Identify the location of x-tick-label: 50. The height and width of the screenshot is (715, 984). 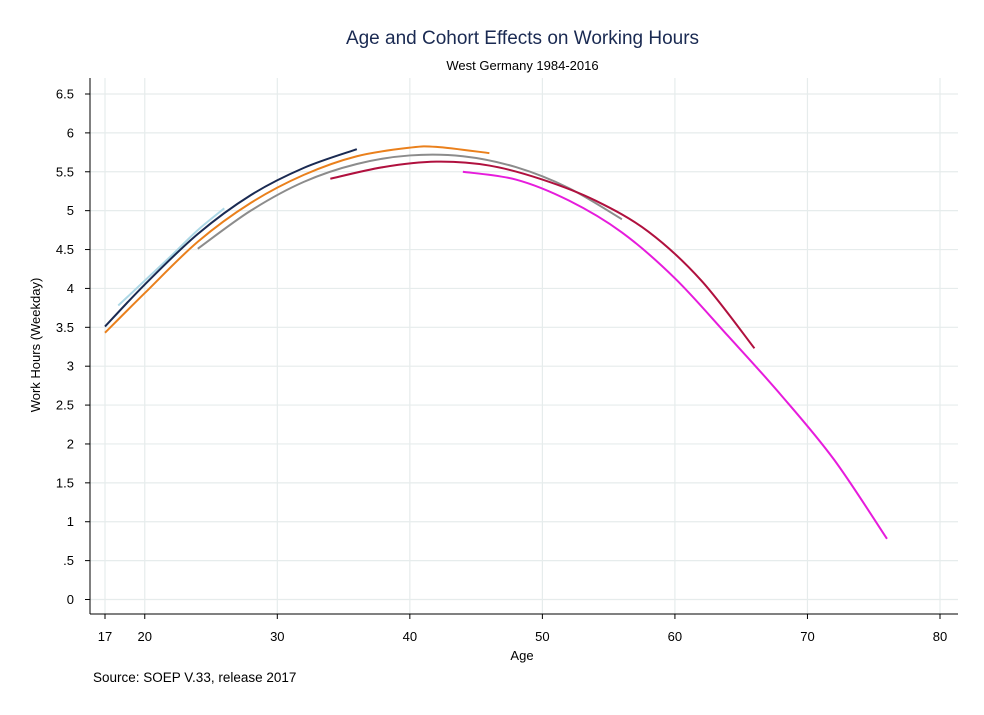
(542, 636).